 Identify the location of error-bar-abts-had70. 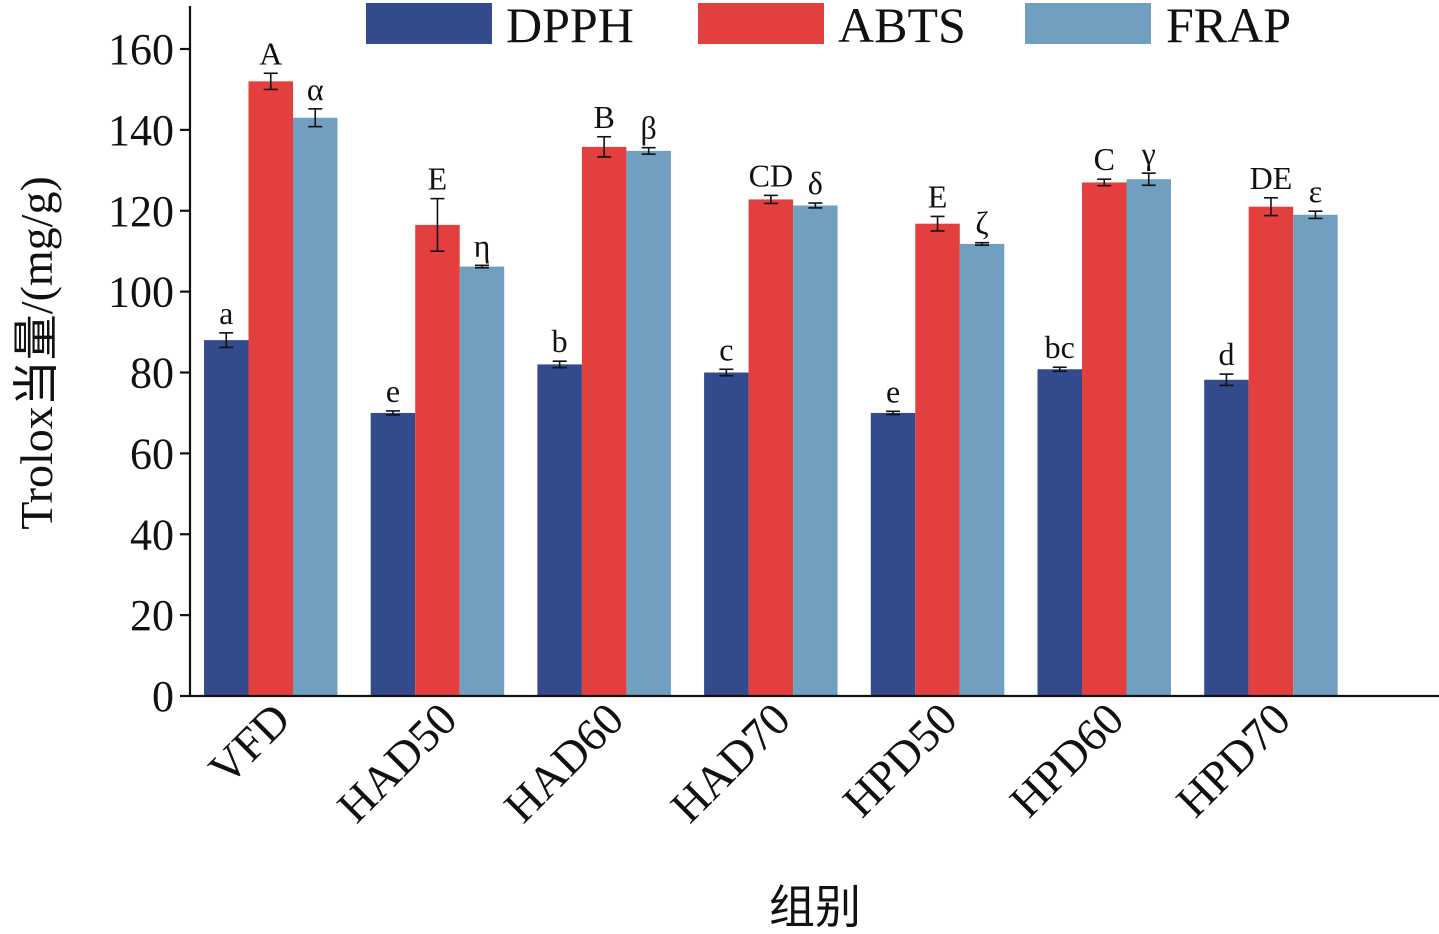
(770, 199).